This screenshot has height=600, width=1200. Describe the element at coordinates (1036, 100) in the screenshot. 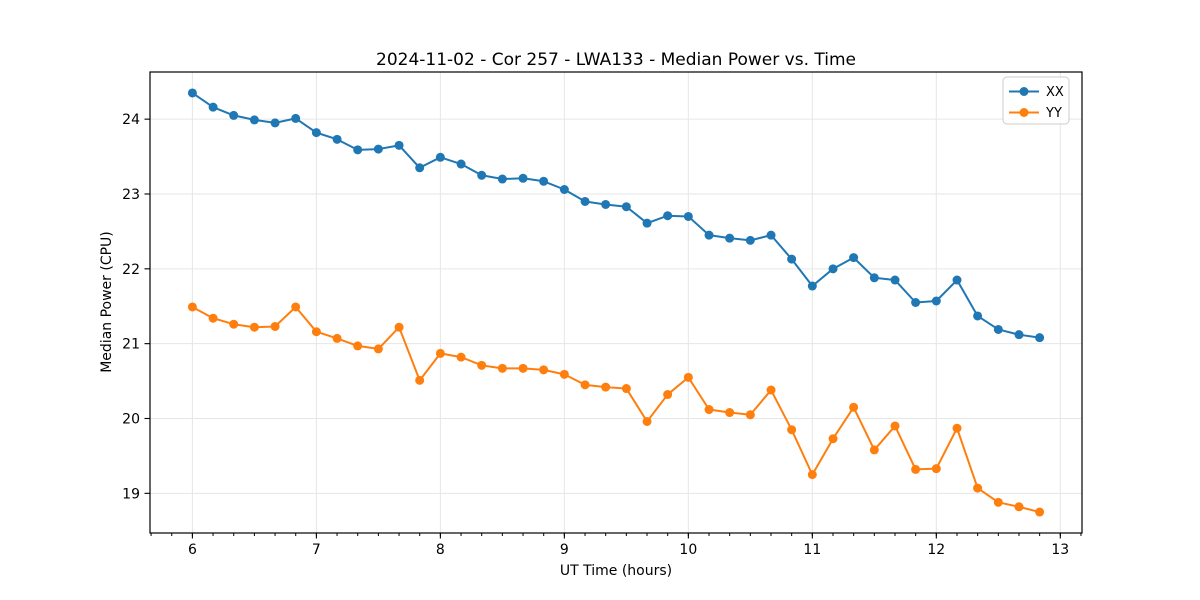

I see `legend: XX YY` at that location.